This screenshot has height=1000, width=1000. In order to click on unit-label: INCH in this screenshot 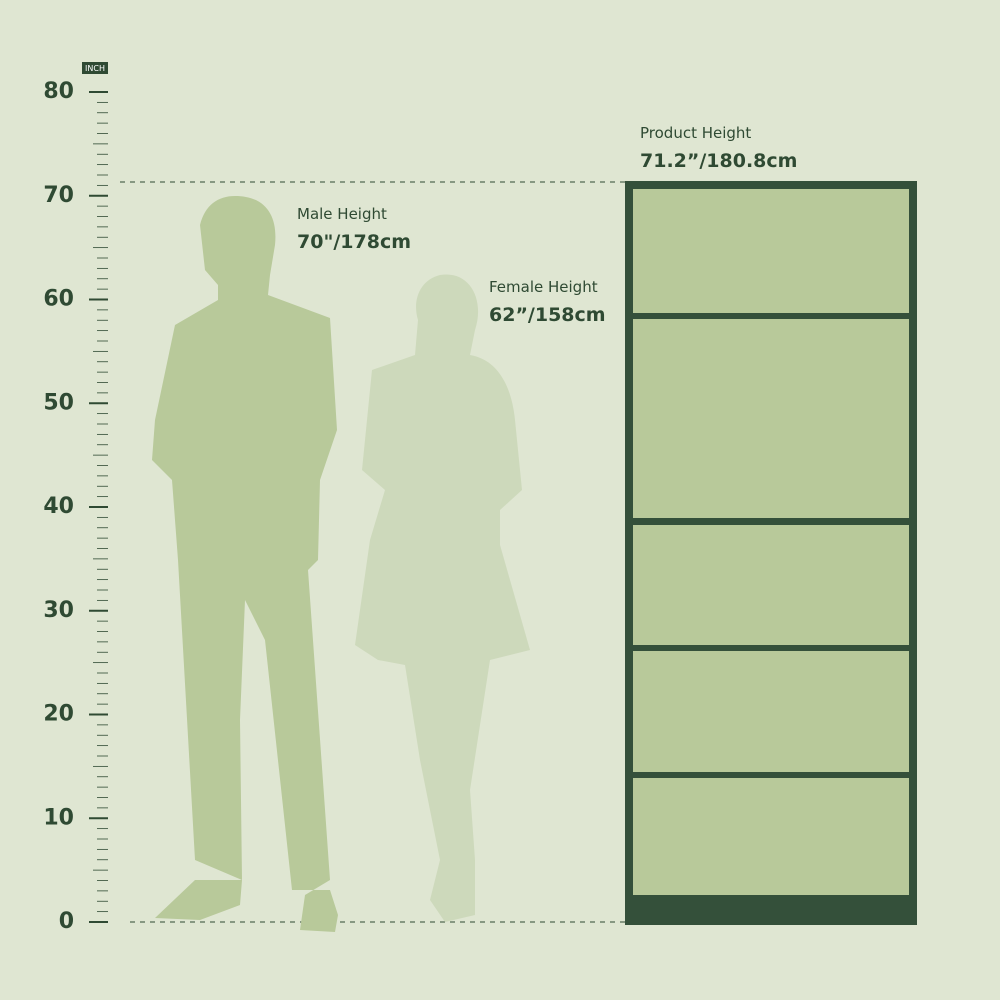, I will do `click(95, 68)`.